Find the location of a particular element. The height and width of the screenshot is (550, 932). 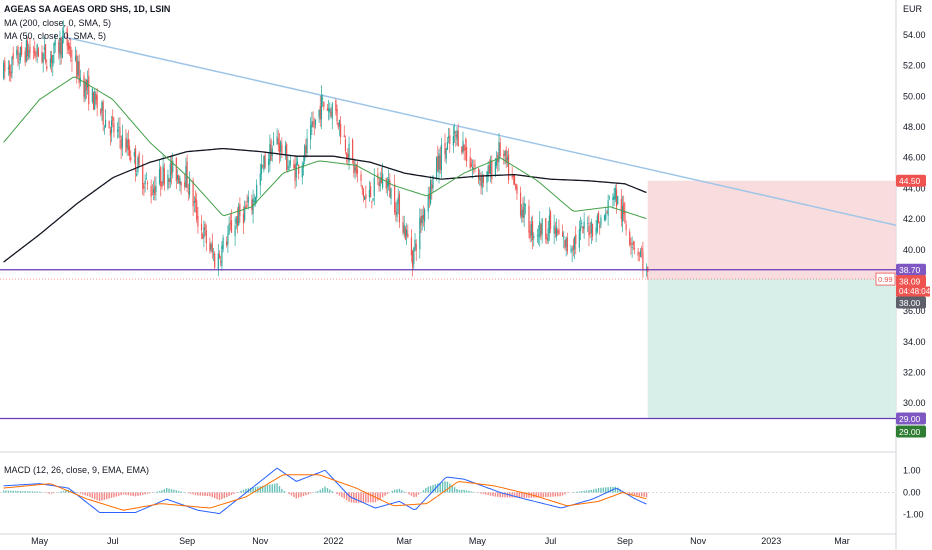

time-axis: May Jul Sep Nov 2022 Mar May Jul Sep Nov 2023 Mar is located at coordinates (440, 541).